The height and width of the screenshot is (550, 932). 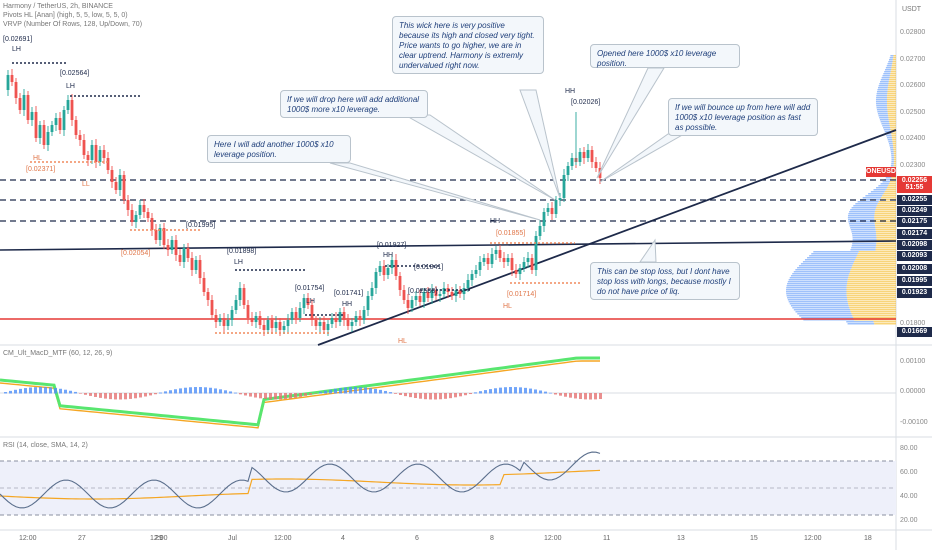 I want to click on horizontal-support-line, so click(x=448, y=245).